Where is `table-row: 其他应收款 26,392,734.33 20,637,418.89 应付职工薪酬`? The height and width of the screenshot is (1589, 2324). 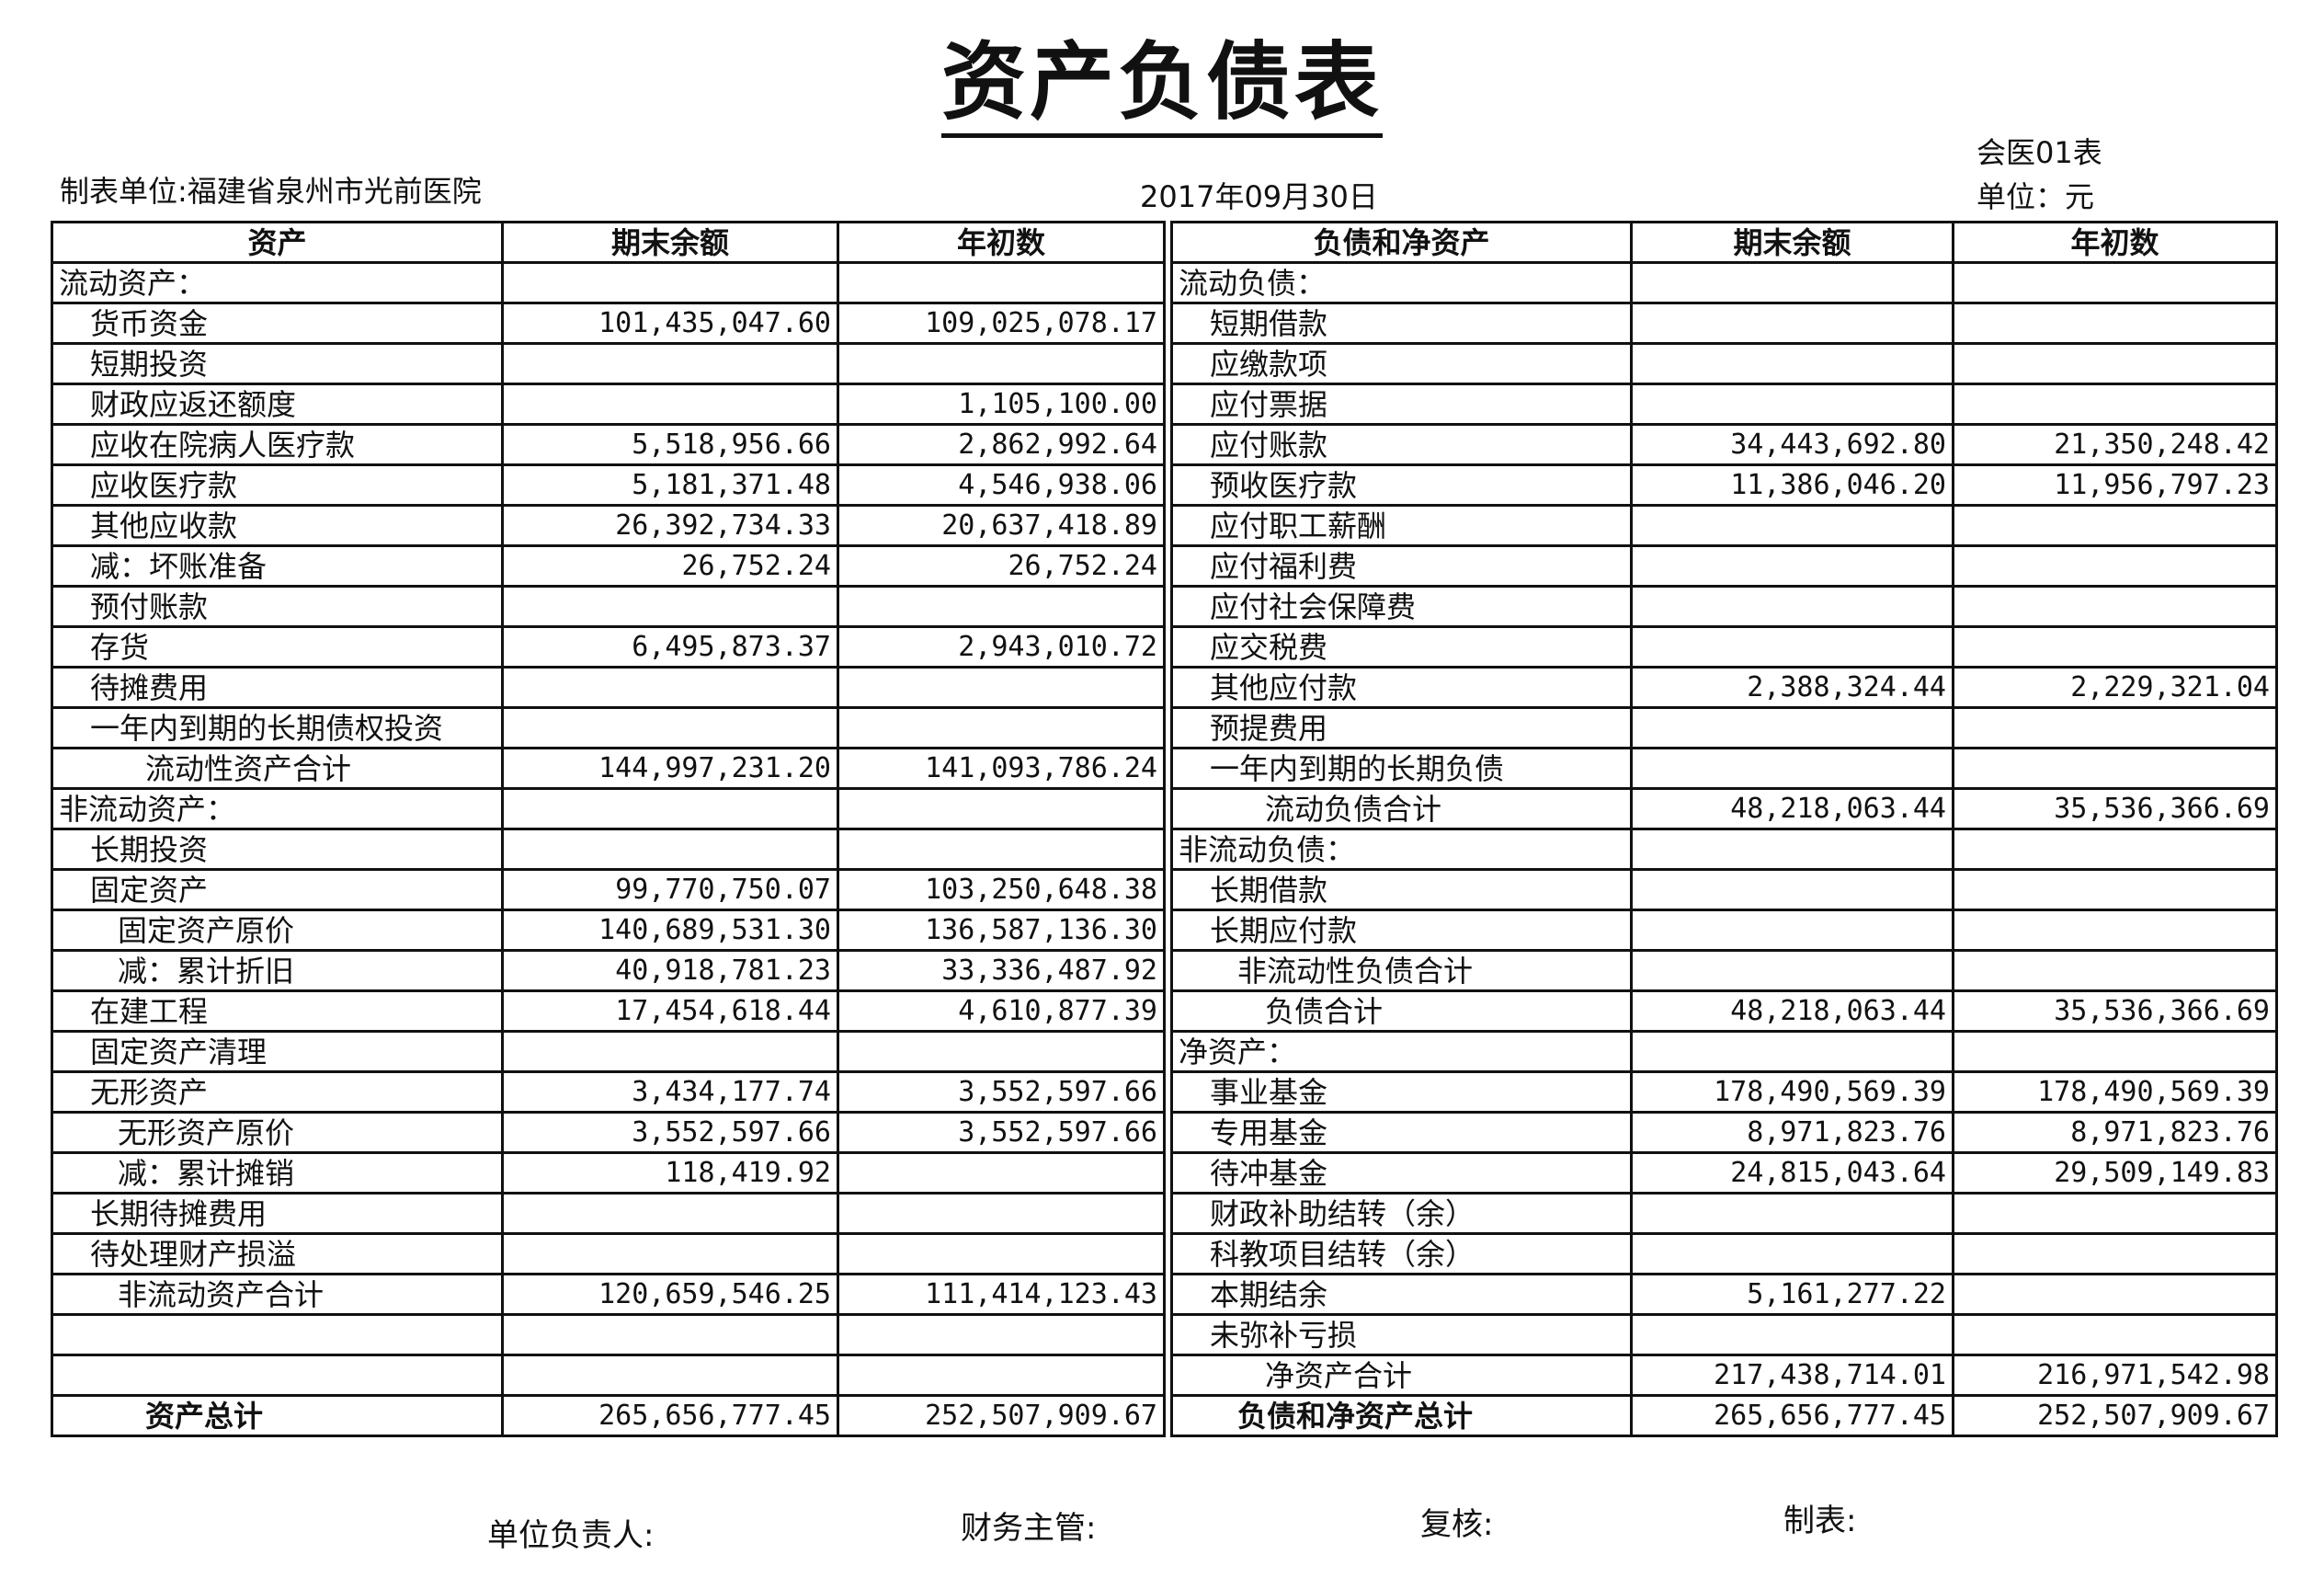
table-row: 其他应收款 26,392,734.33 20,637,418.89 应付职工薪酬 is located at coordinates (1165, 526).